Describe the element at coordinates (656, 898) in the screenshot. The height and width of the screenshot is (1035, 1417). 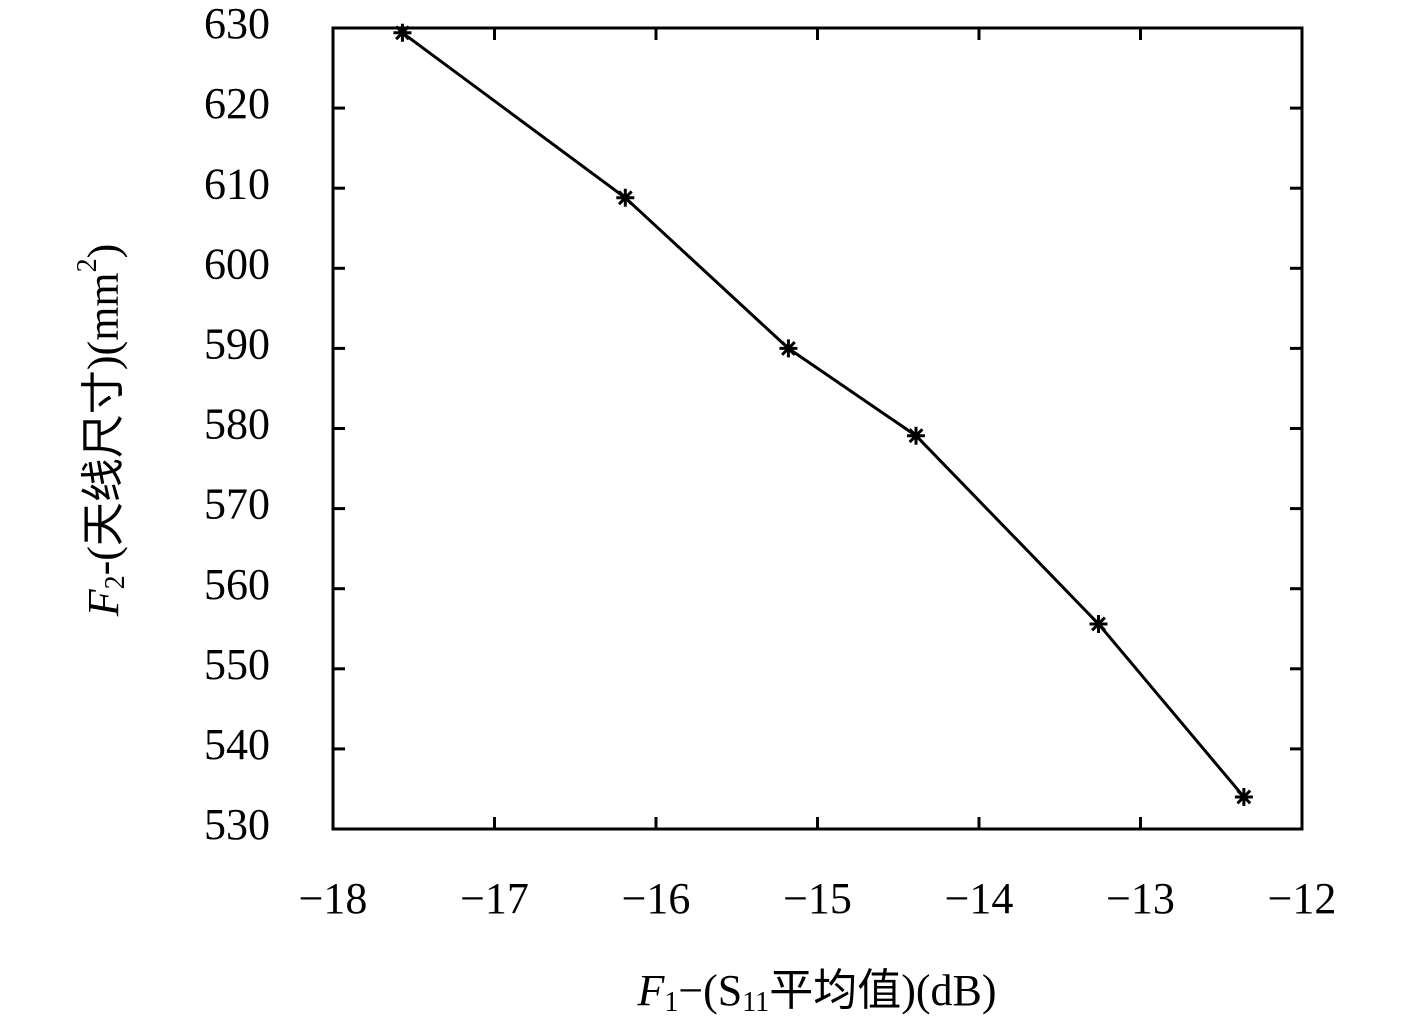
I see `x-tick-label: −16` at that location.